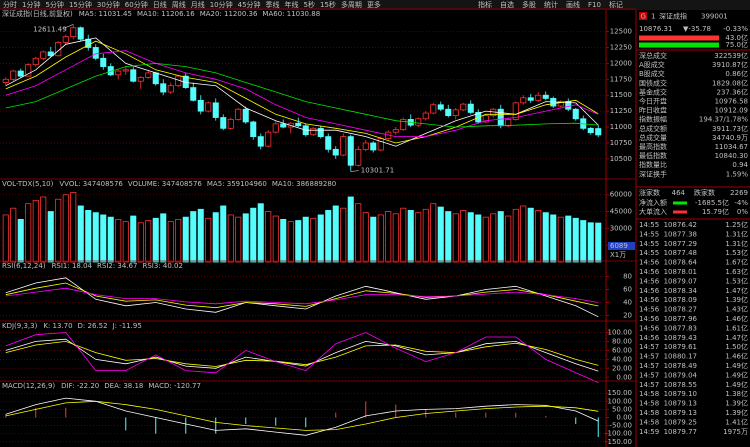  What do you see at coordinates (351, 4) in the screenshot?
I see `toolbar-tab: 多周期` at bounding box center [351, 4].